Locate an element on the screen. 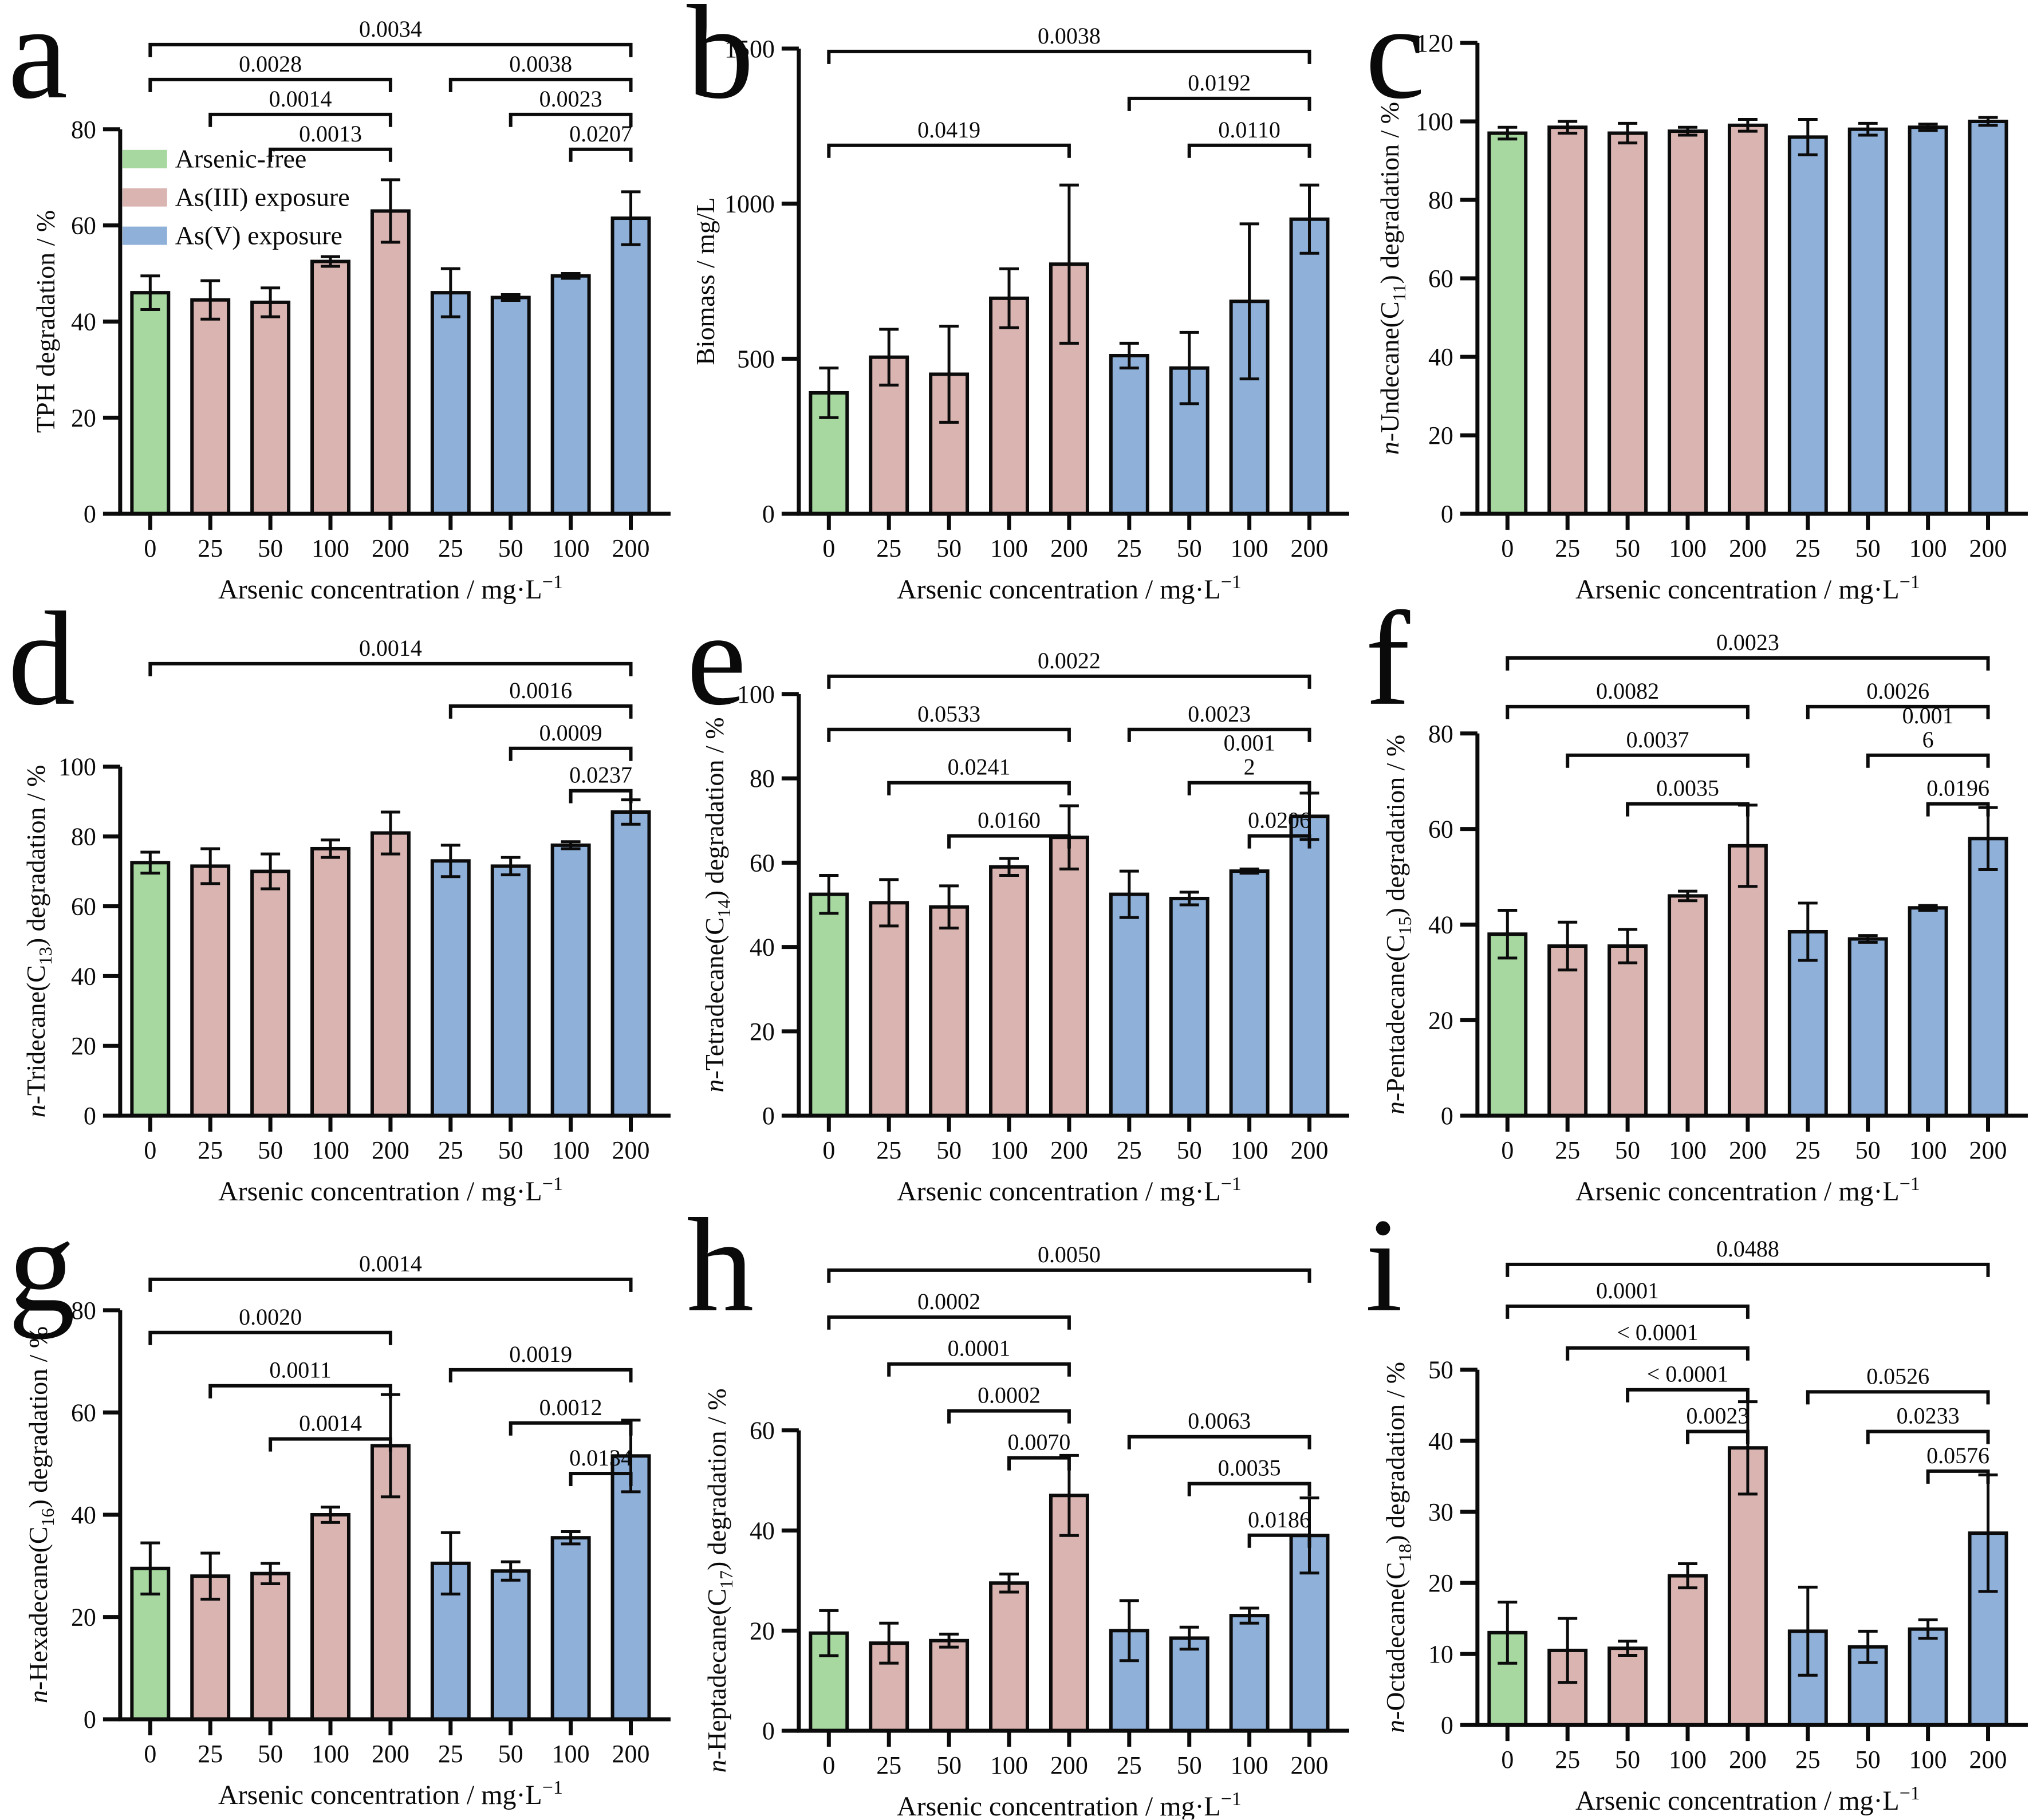 The image size is (2037, 1820). p-value-label: 6 is located at coordinates (1928, 740).